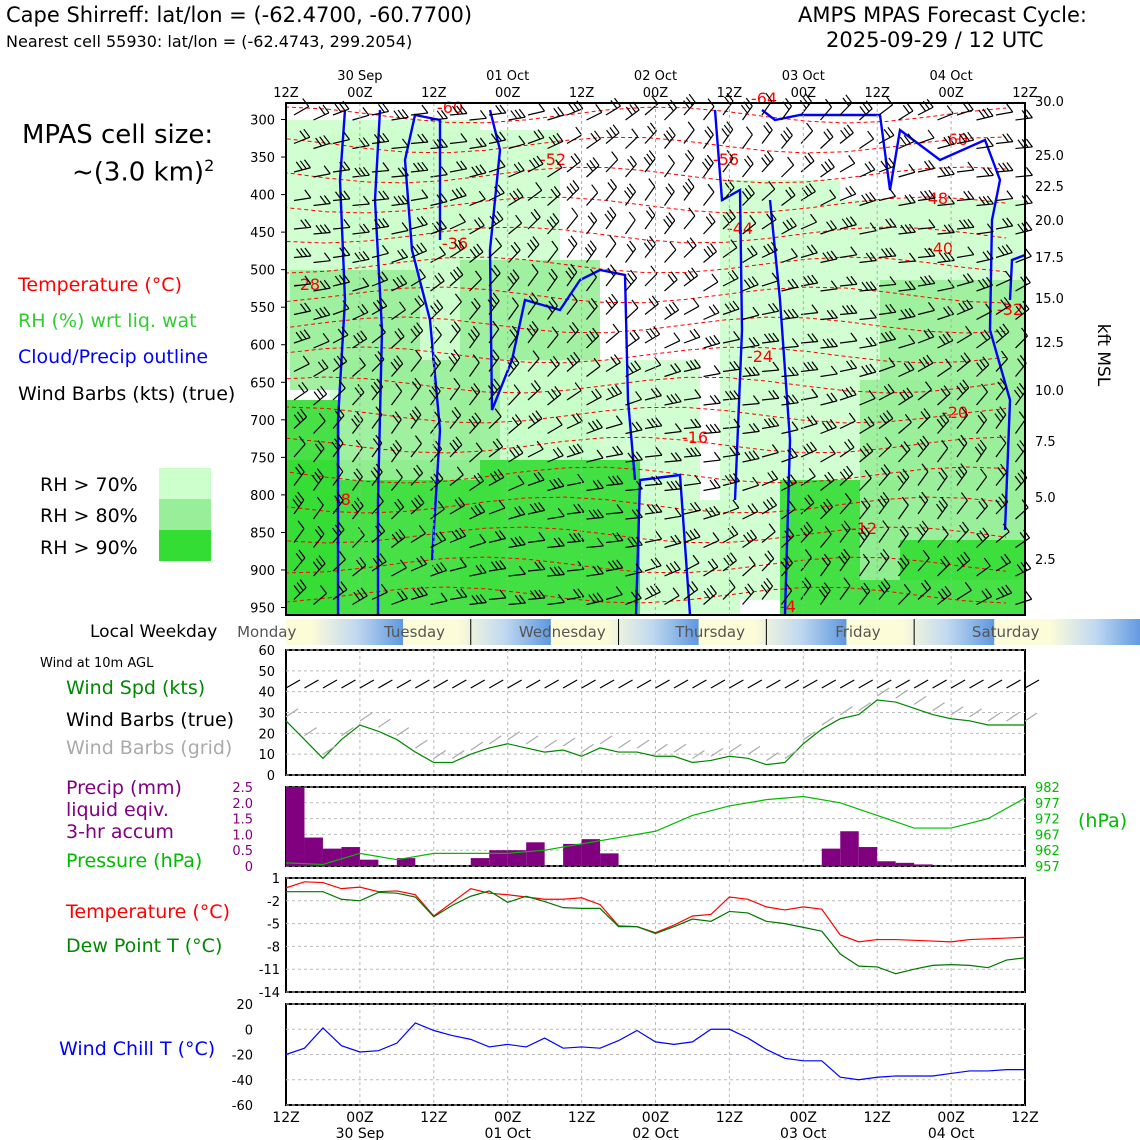 This screenshot has height=1140, width=1140. What do you see at coordinates (868, 856) in the screenshot?
I see `precip-bar` at bounding box center [868, 856].